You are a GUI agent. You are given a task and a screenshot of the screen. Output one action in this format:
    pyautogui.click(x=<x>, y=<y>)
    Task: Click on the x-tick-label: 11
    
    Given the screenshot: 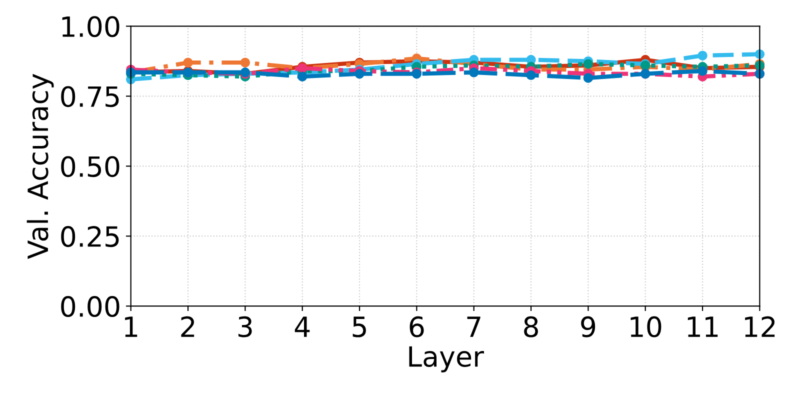 What is the action you would take?
    pyautogui.click(x=703, y=326)
    